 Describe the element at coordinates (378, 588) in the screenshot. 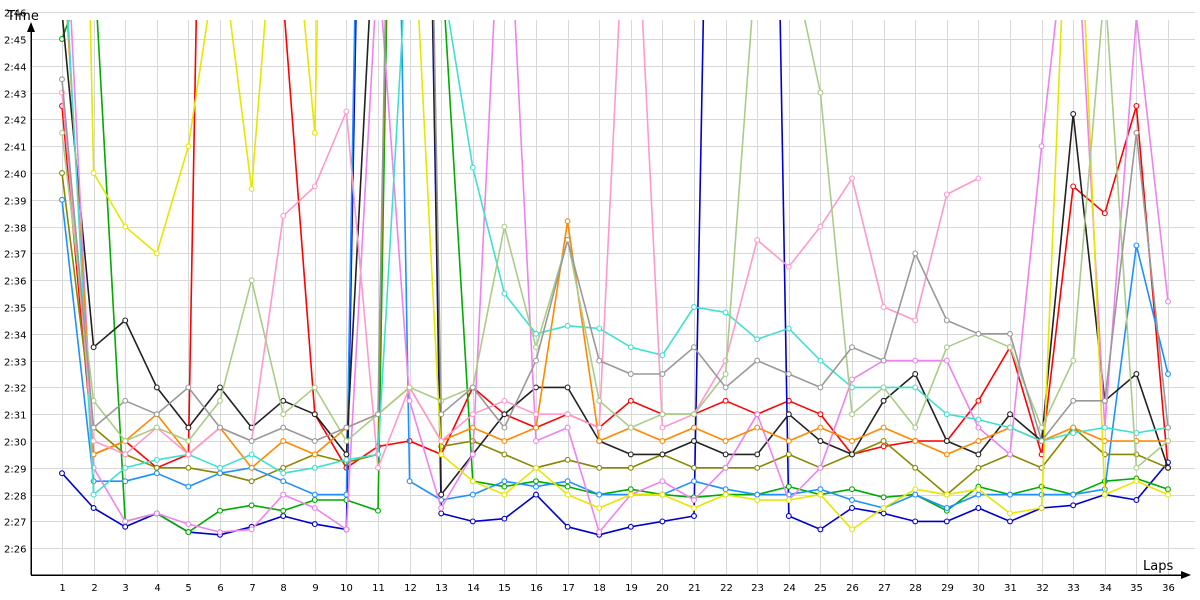

I see `x-tick-label: 11` at that location.